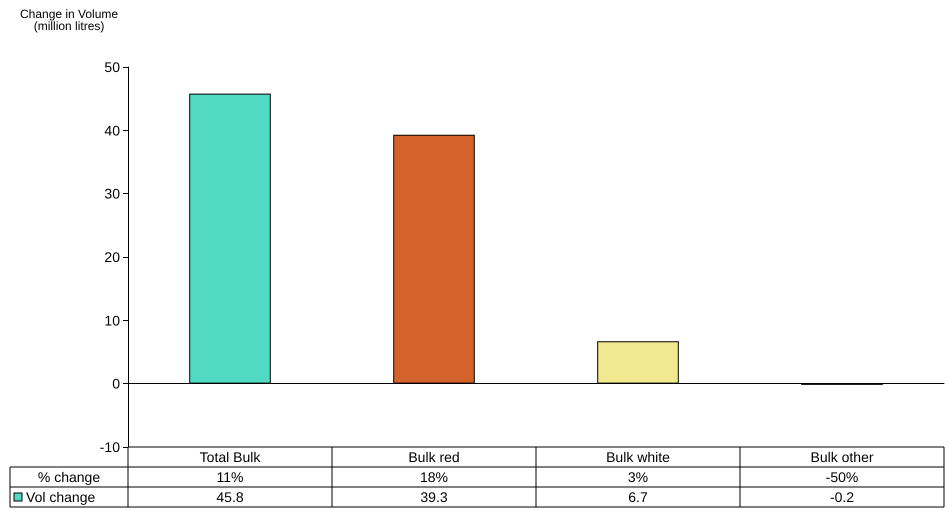 The image size is (949, 520). I want to click on data-label: -0.2, so click(842, 497).